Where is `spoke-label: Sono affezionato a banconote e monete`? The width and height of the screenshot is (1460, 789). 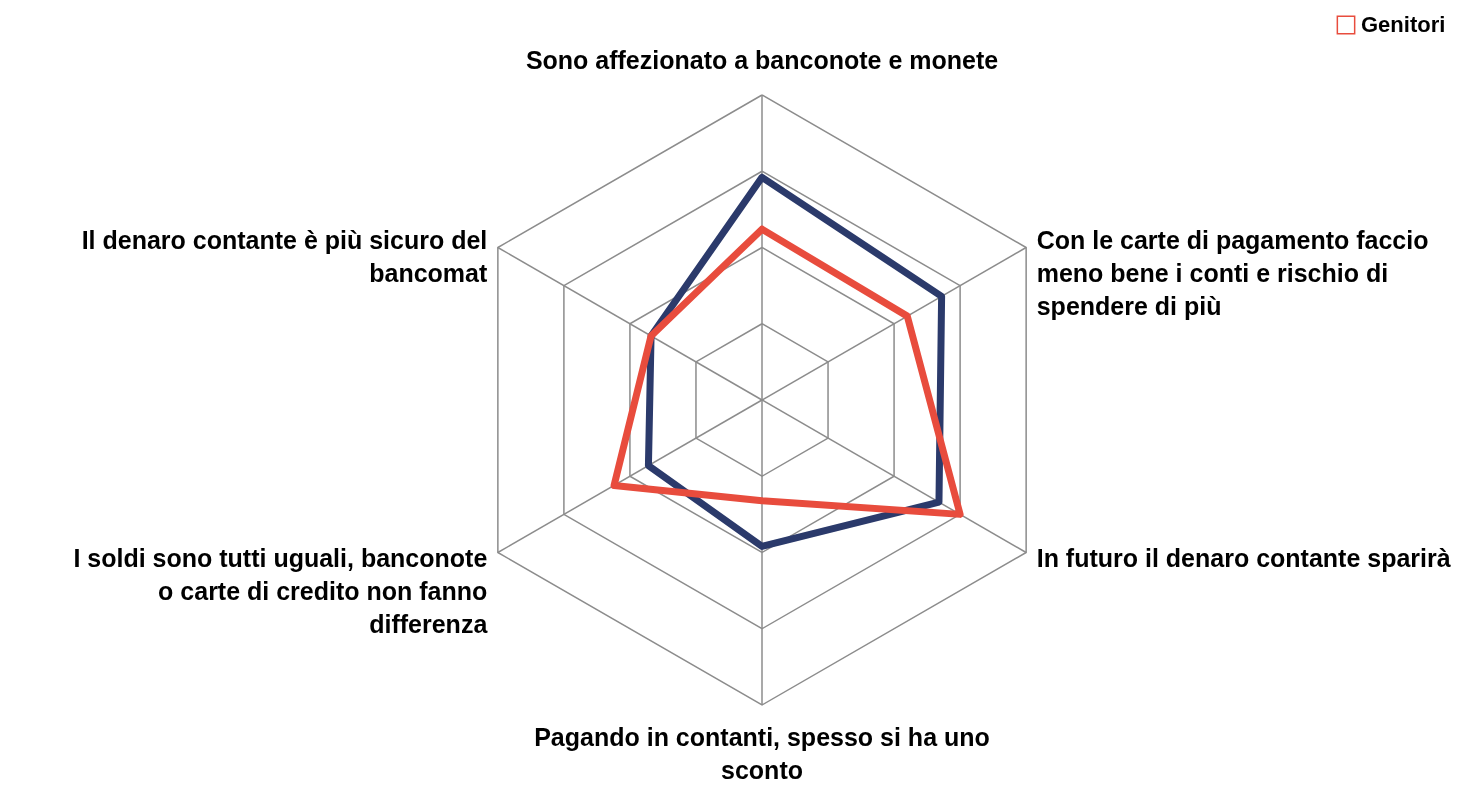
spoke-label: Sono affezionato a banconote e monete is located at coordinates (762, 59).